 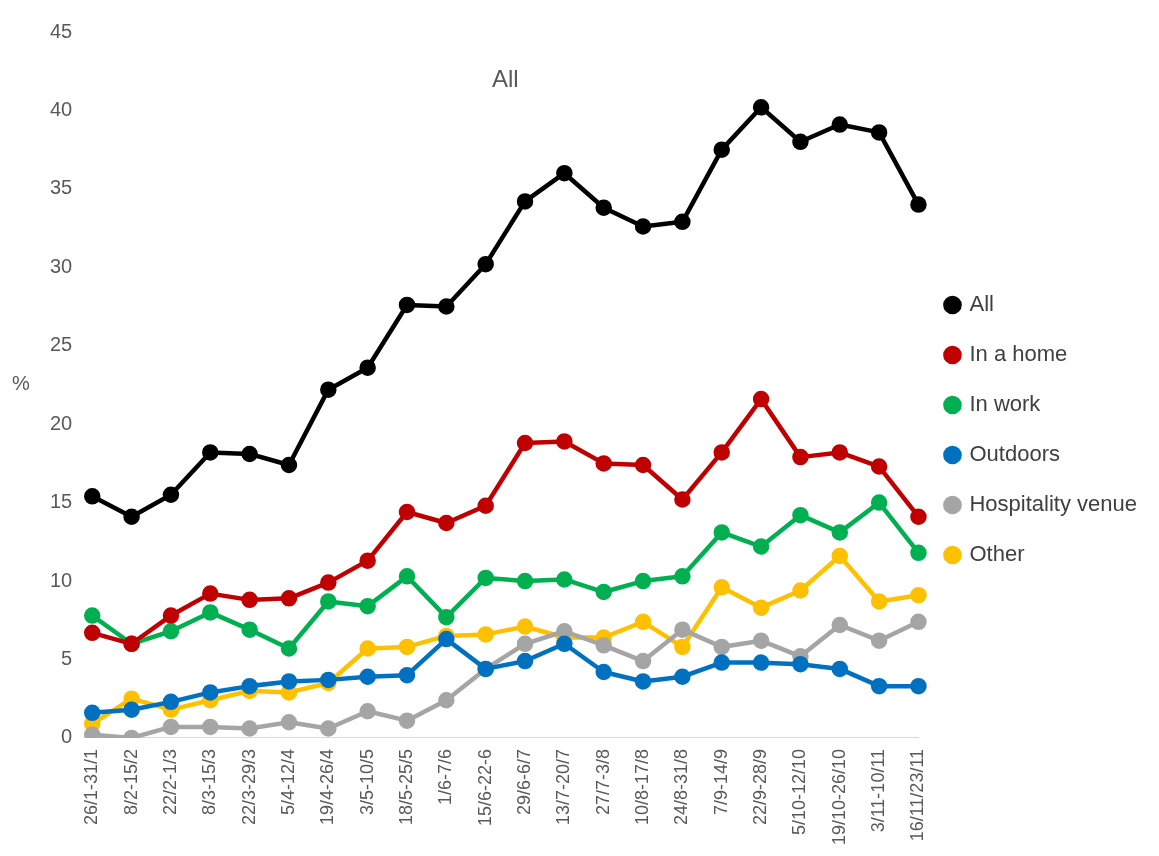 I want to click on x-tick-label: 15/6-22-6, so click(x=484, y=787).